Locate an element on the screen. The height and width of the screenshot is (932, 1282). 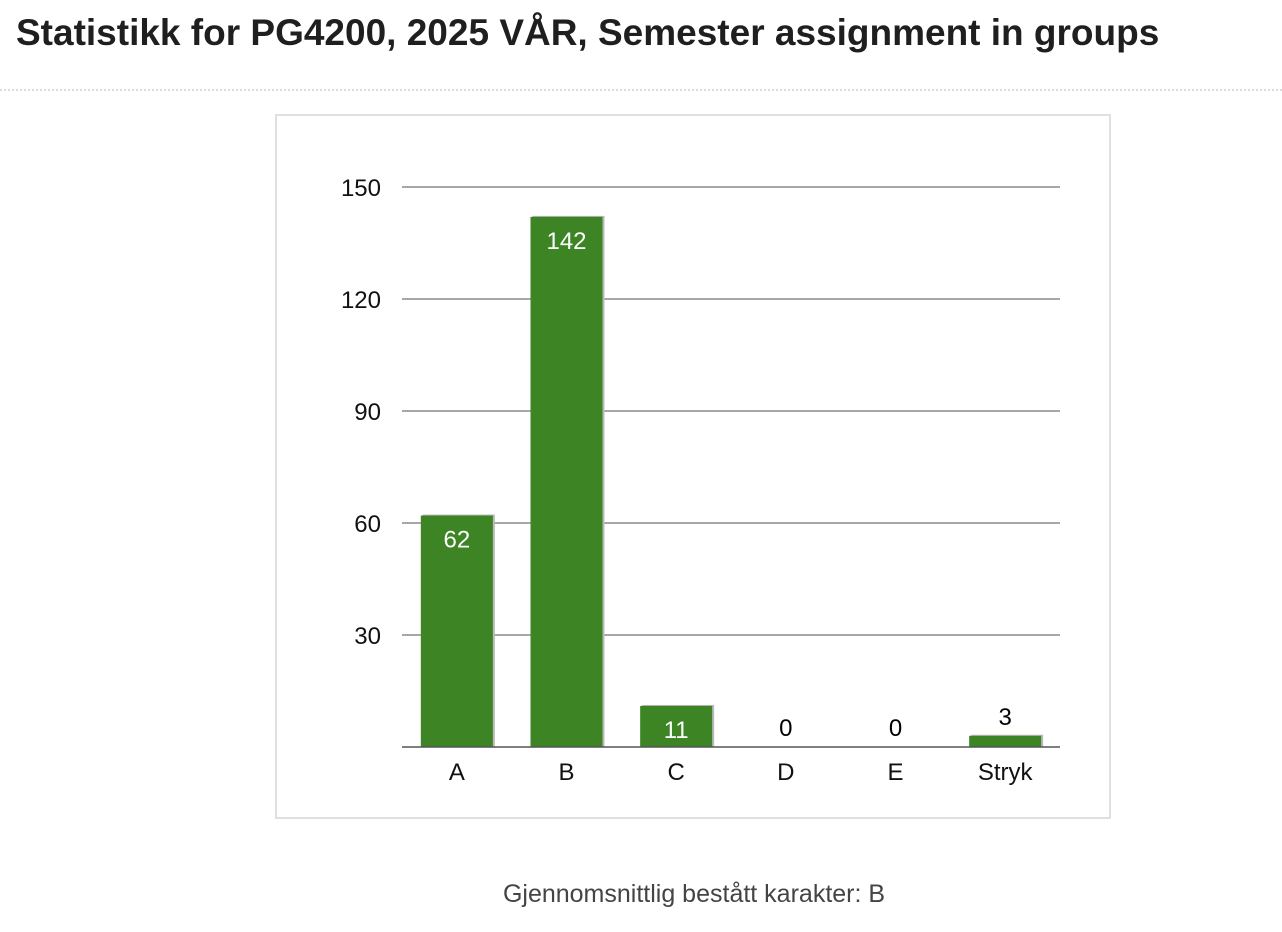
y-tick-label: 90 is located at coordinates (367, 412).